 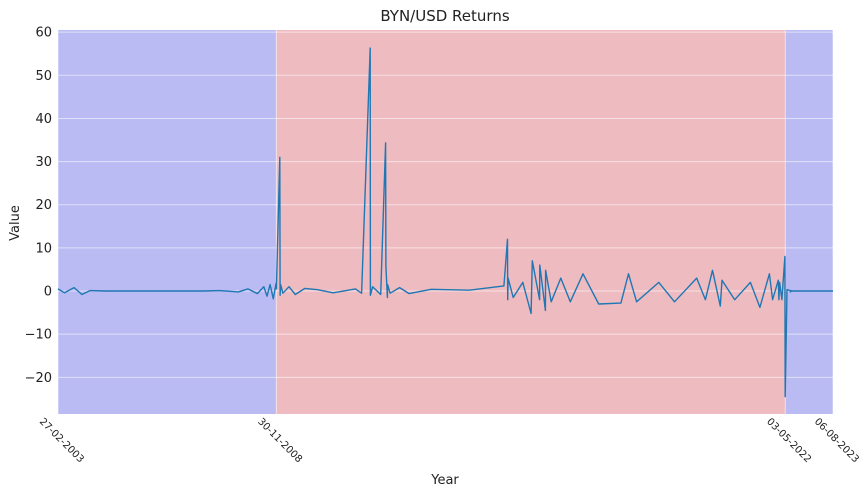 I want to click on y-tick-label: 30, so click(x=43, y=162).